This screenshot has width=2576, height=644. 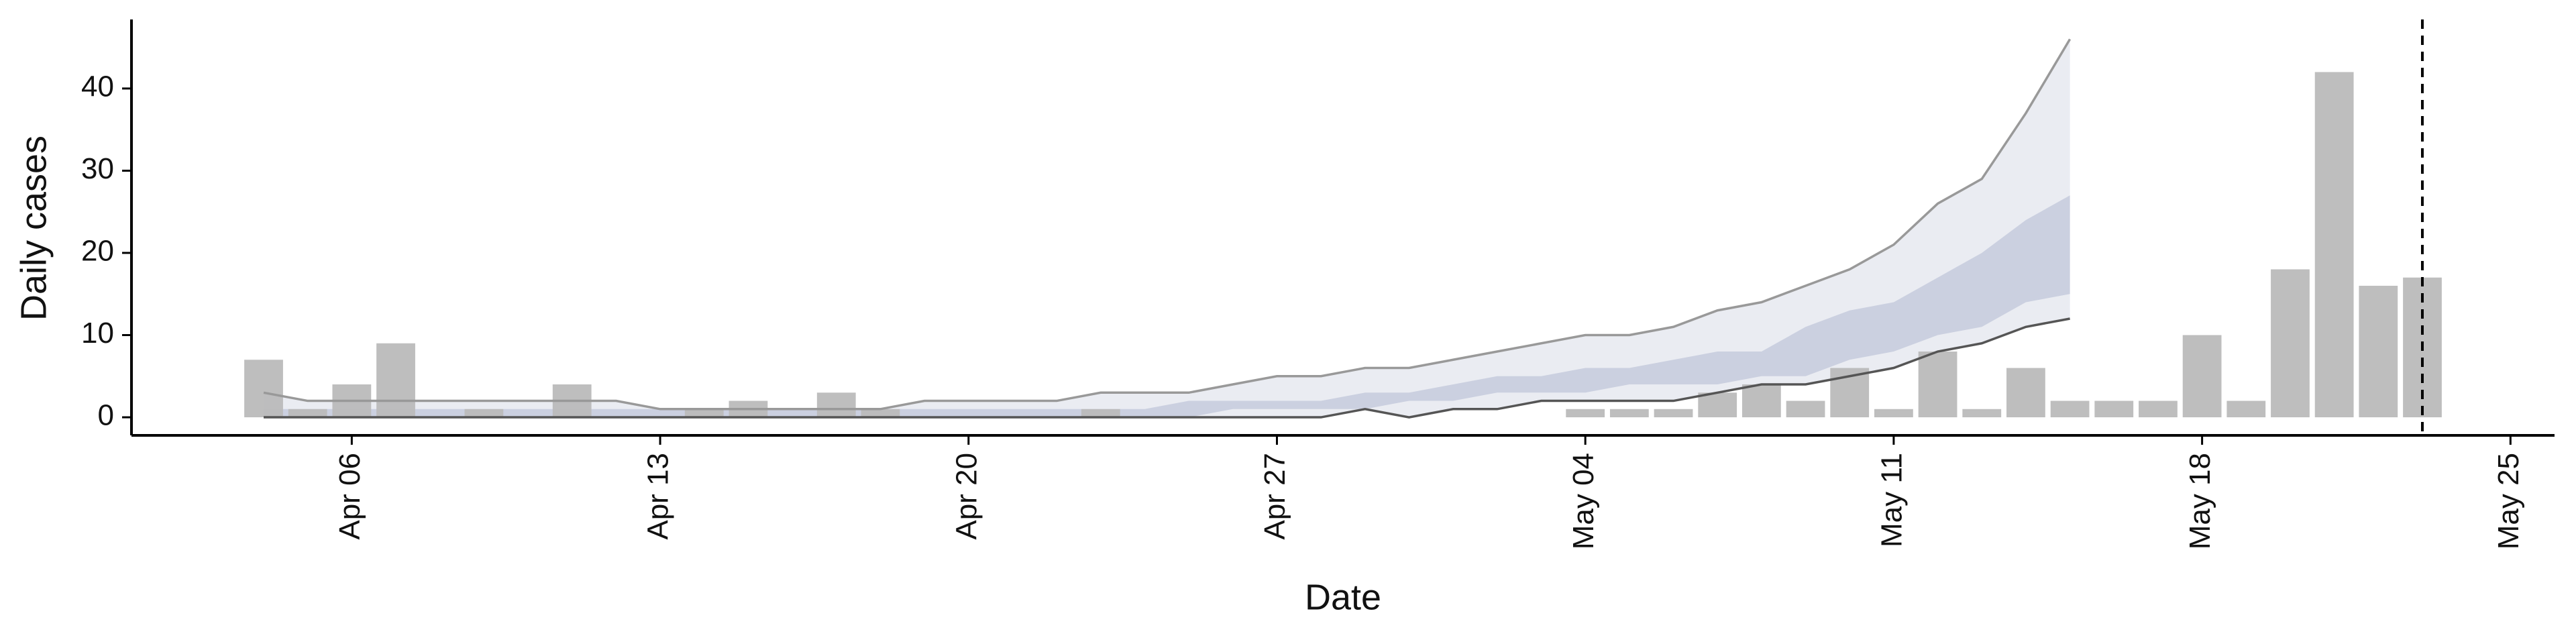 What do you see at coordinates (1343, 597) in the screenshot?
I see `x-axis-title: Date` at bounding box center [1343, 597].